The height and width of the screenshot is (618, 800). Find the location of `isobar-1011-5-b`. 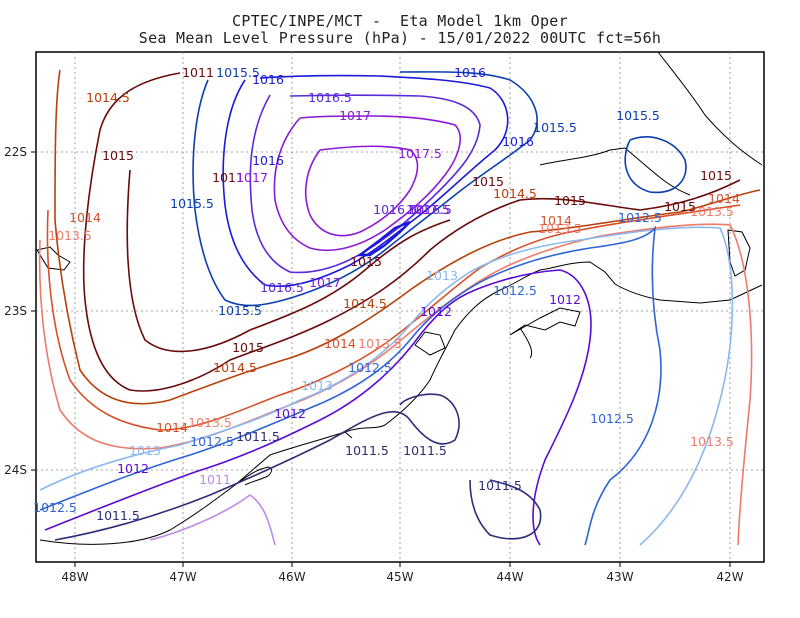

isobar-1011-5-b is located at coordinates (505, 509).